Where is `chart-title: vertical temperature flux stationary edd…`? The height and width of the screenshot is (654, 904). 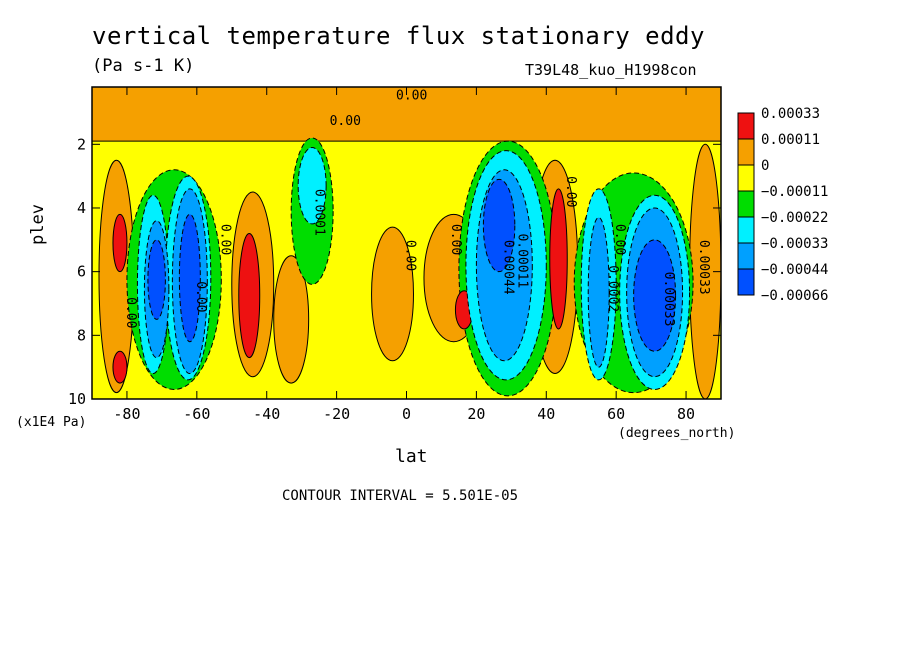
chart-title: vertical temperature flux stationary edd… is located at coordinates (398, 36).